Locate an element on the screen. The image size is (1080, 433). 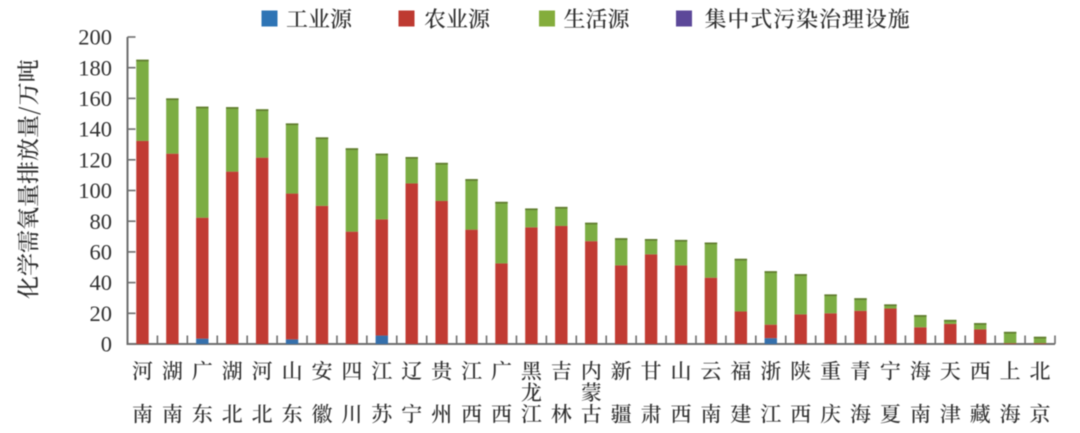
svg-text: 100 is located at coordinates (95, 190).